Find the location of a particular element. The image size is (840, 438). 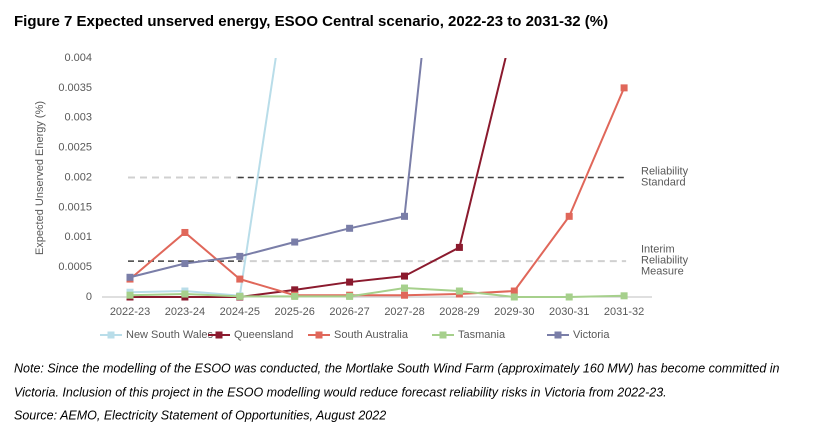

x-tick-label: 2023-24 is located at coordinates (185, 312).